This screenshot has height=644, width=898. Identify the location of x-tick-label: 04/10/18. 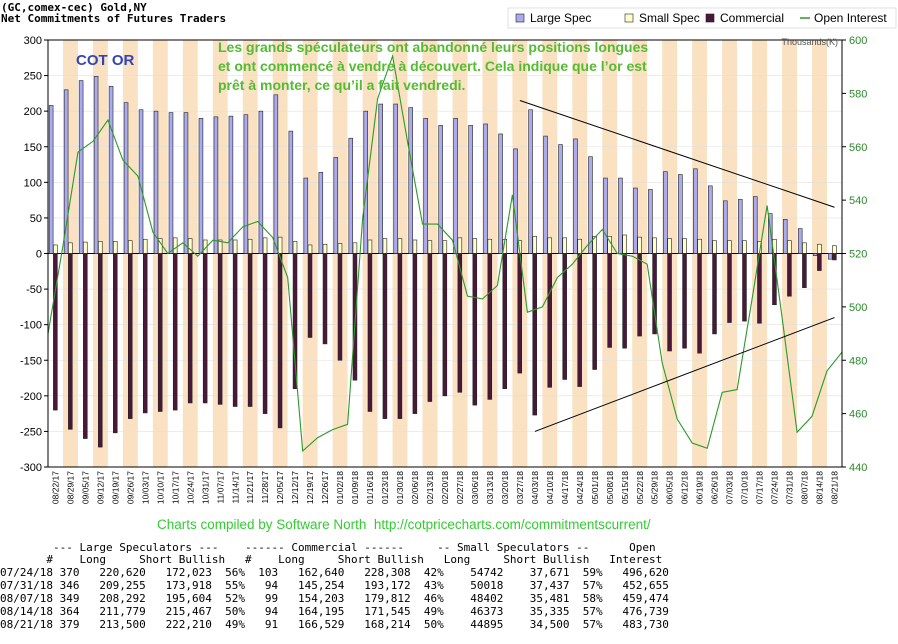
(550, 487).